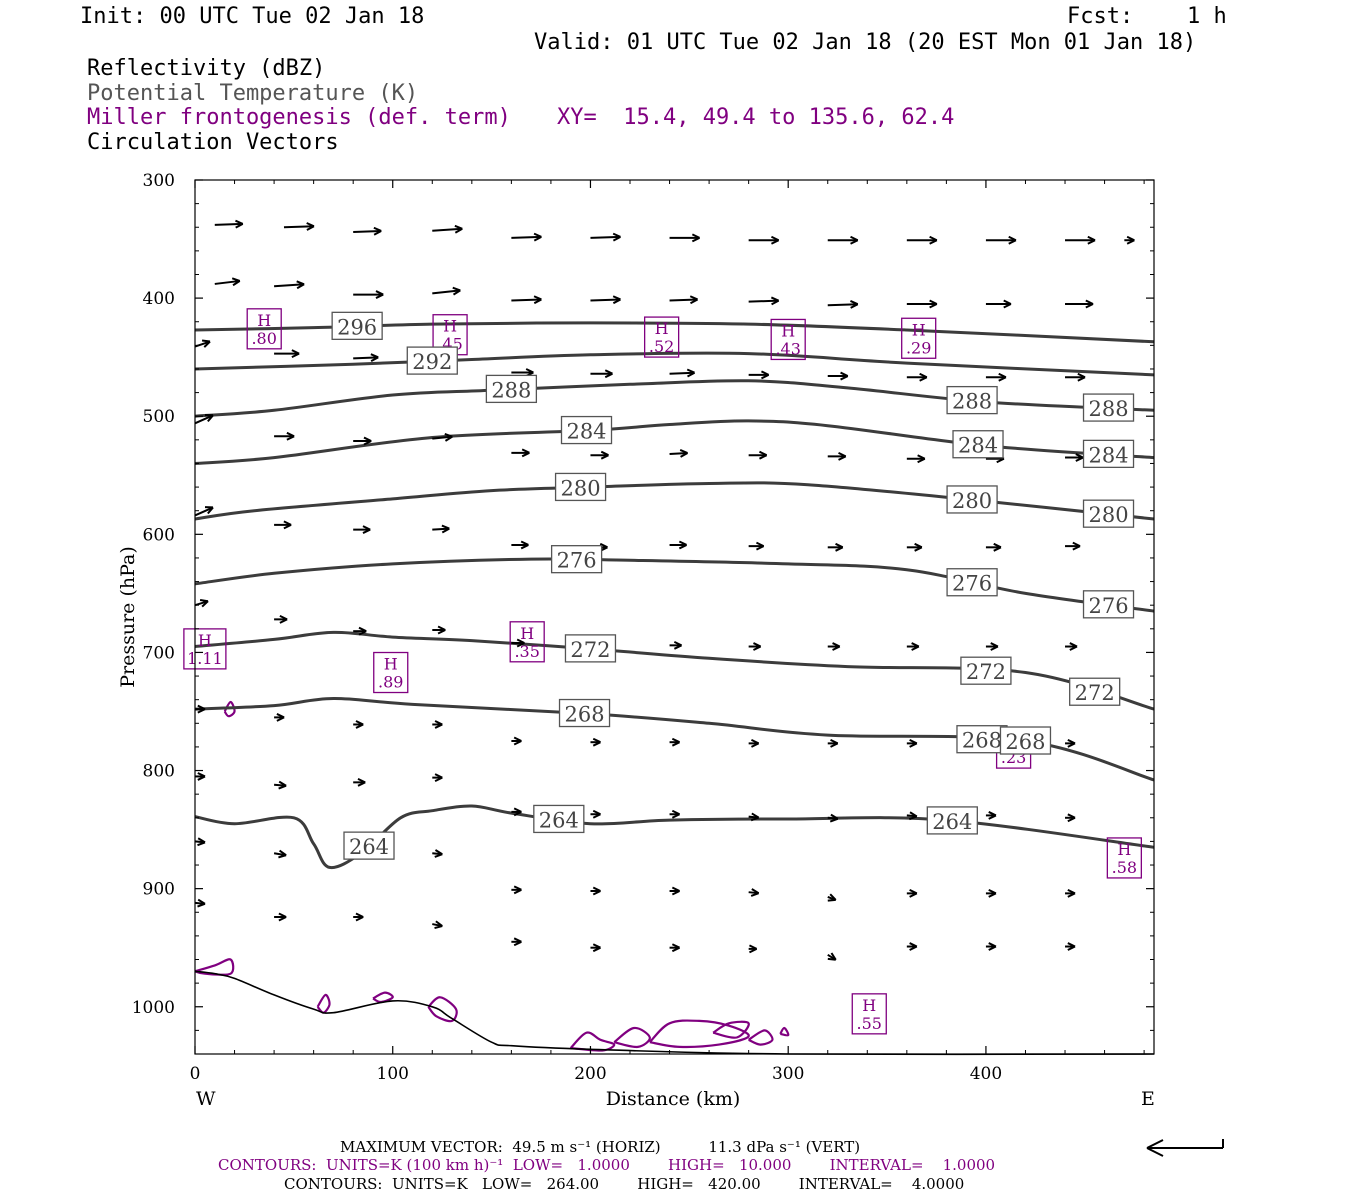 This screenshot has height=1200, width=1350. I want to click on isentrope-label: 268, so click(1025, 742).